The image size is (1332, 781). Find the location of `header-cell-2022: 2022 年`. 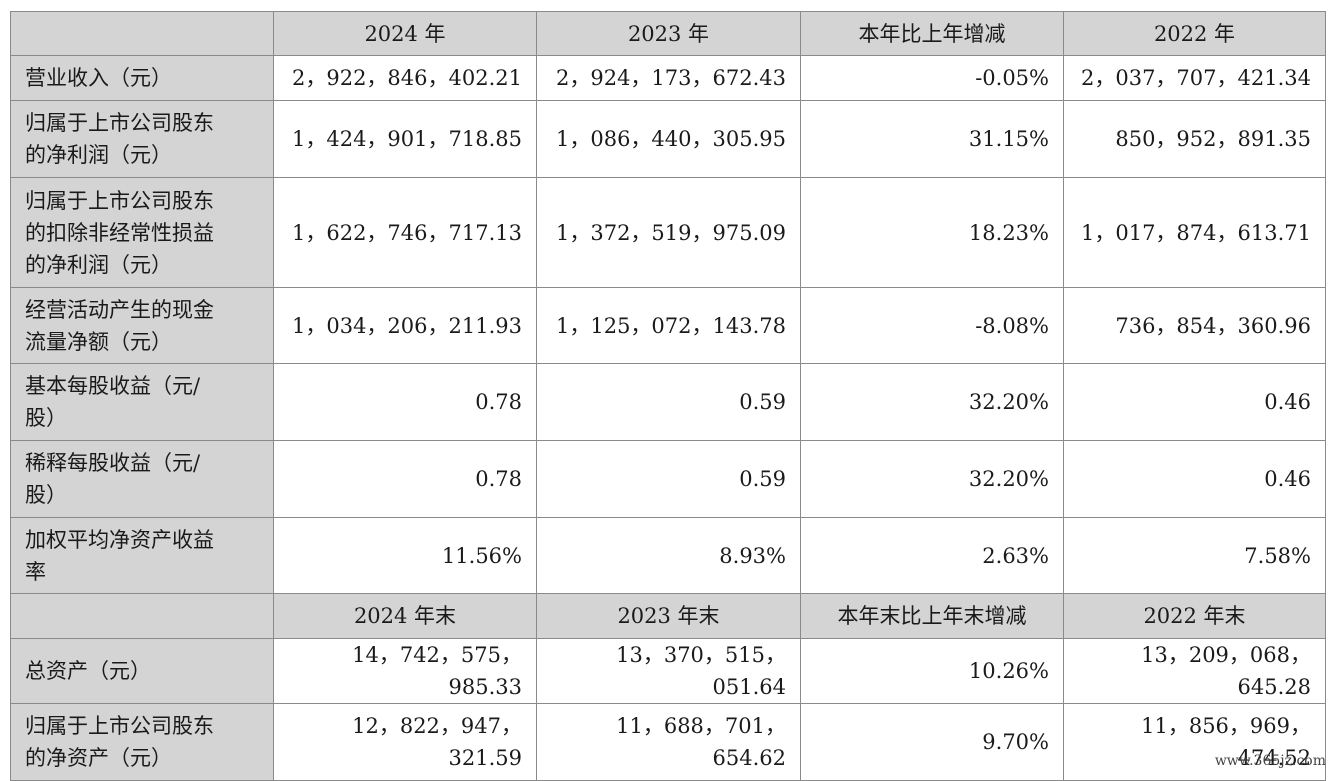

header-cell-2022: 2022 年 is located at coordinates (1194, 33).